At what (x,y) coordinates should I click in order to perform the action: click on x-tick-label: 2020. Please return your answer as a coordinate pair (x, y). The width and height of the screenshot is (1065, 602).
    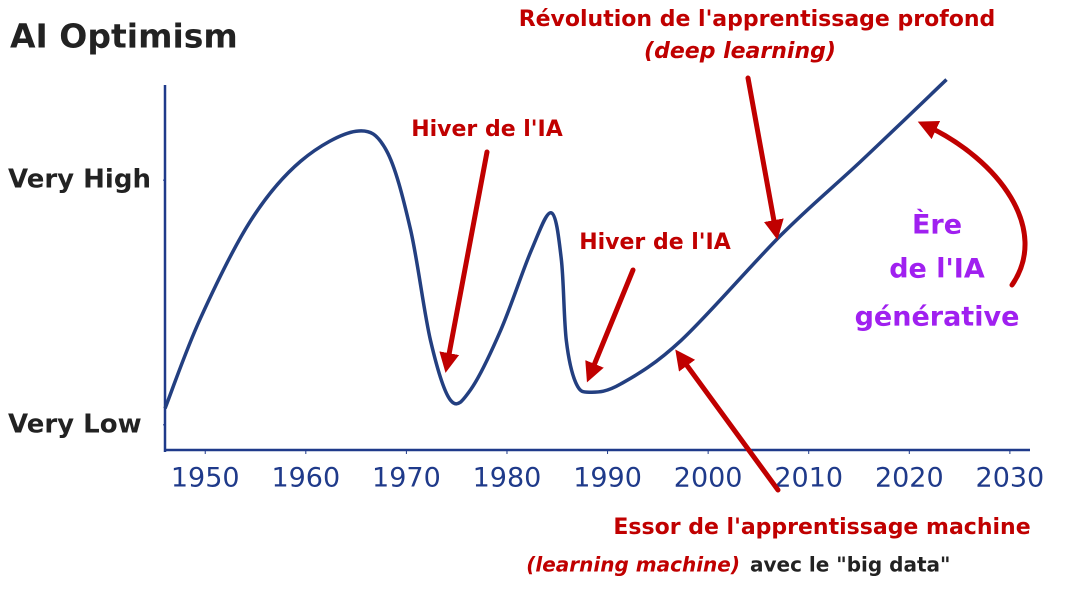
    Looking at the image, I should click on (909, 478).